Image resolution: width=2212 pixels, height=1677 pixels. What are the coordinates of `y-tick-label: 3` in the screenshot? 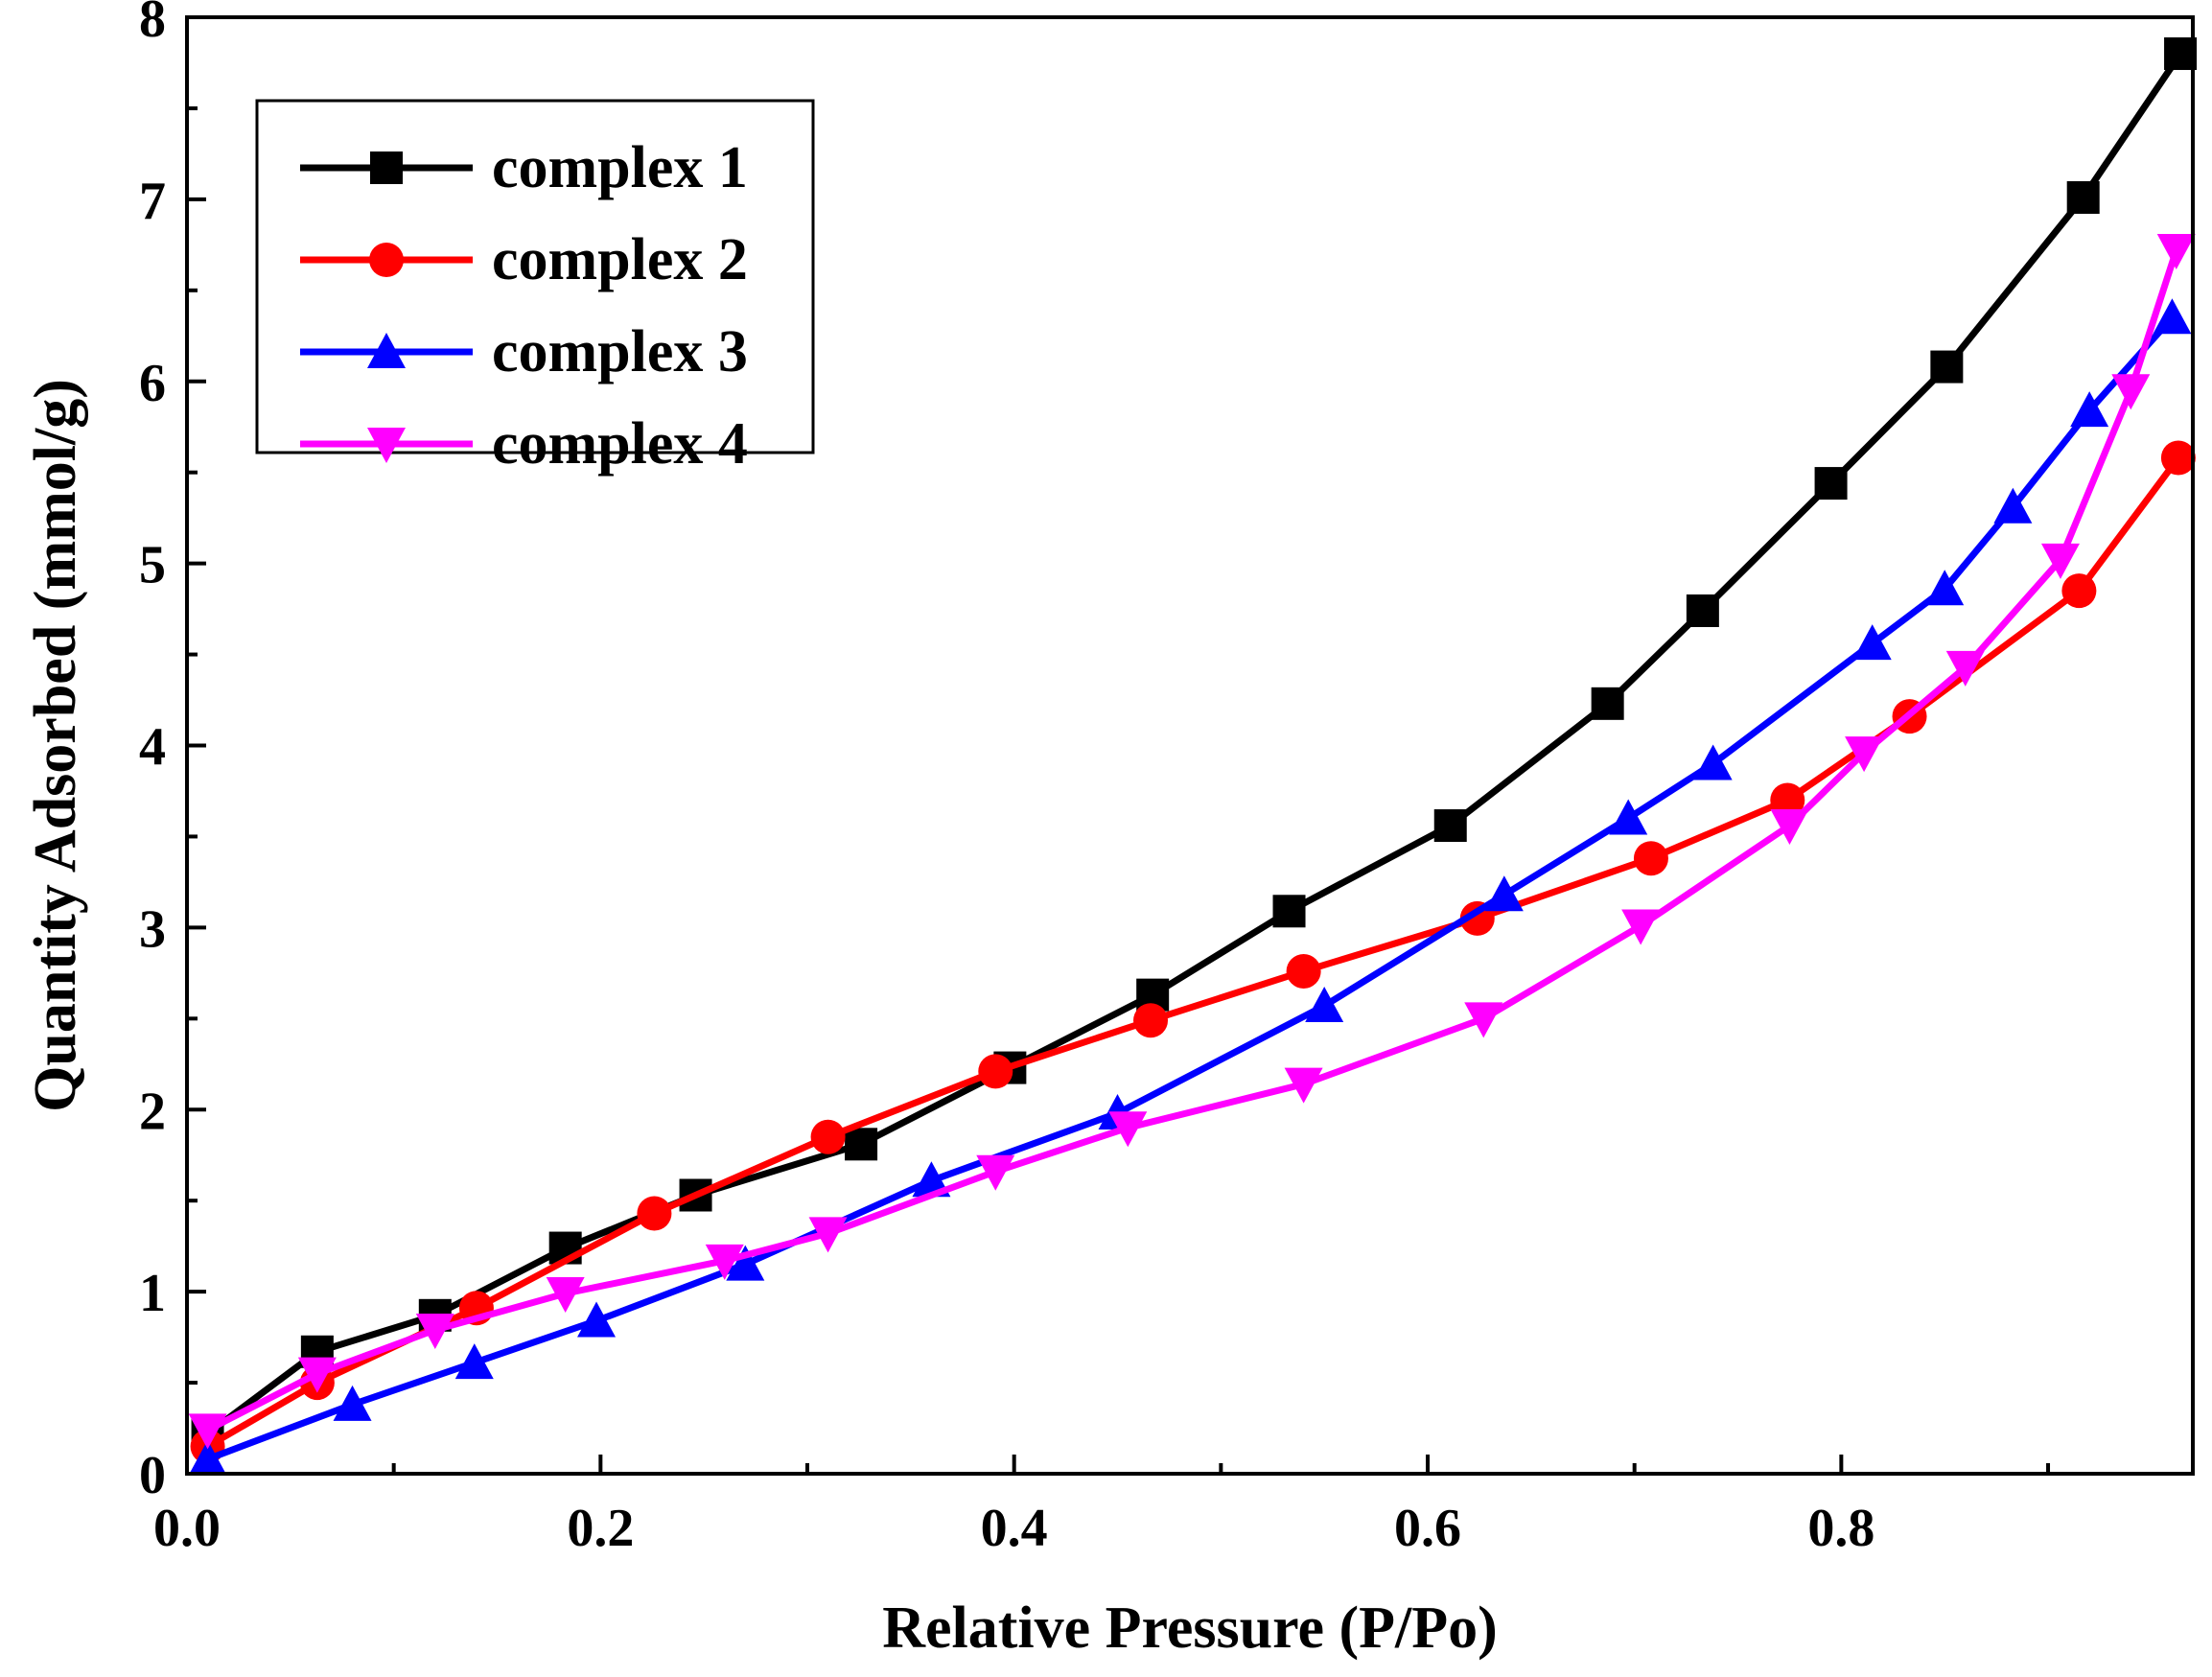 It's located at (152, 929).